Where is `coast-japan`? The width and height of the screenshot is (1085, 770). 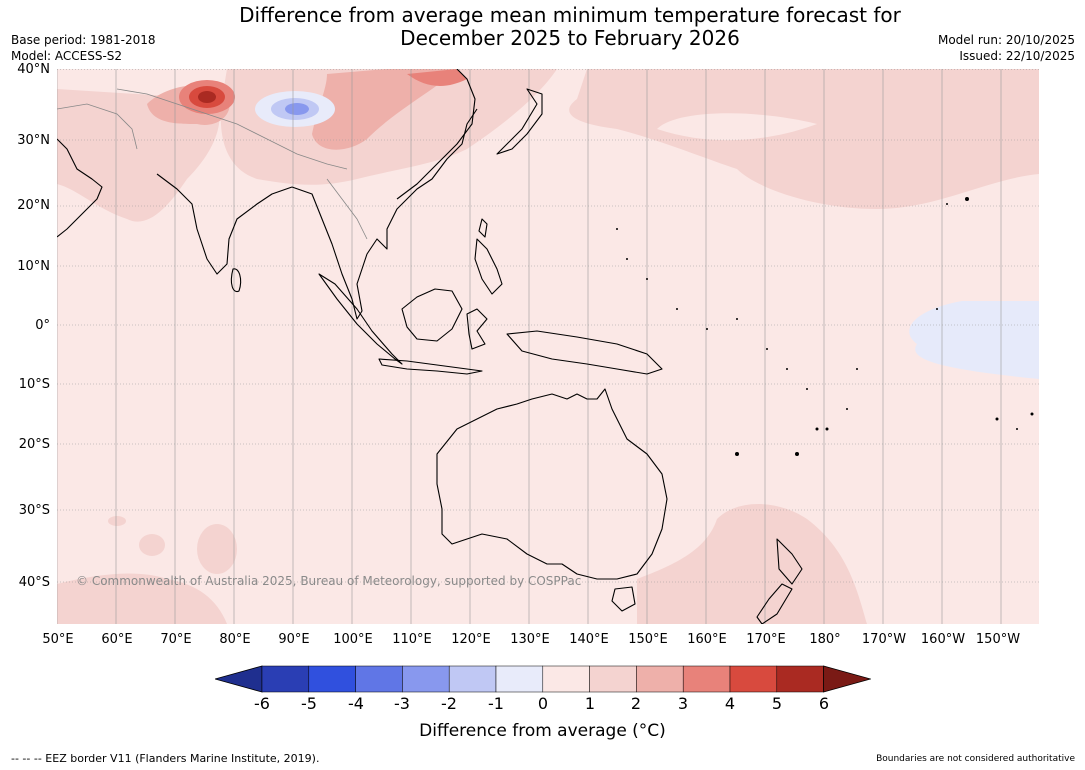
coast-japan is located at coordinates (519, 121).